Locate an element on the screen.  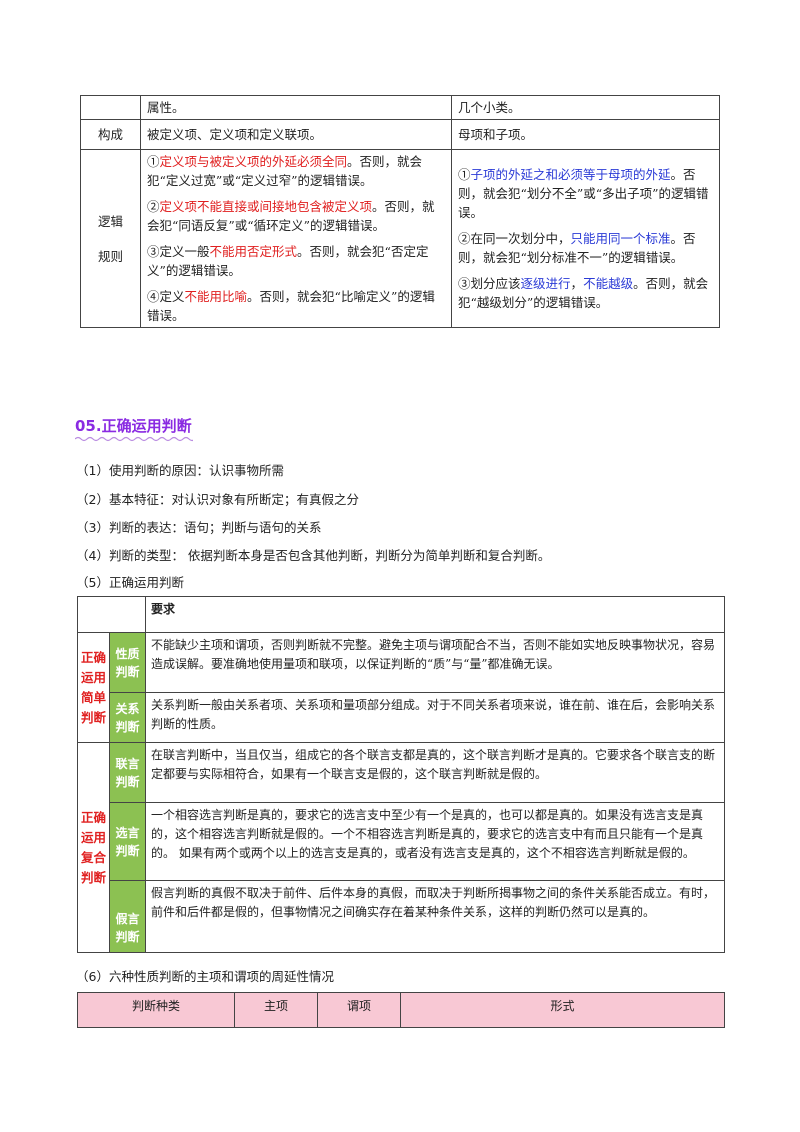
paragraph: （5）正确运用判断 is located at coordinates (130, 582).